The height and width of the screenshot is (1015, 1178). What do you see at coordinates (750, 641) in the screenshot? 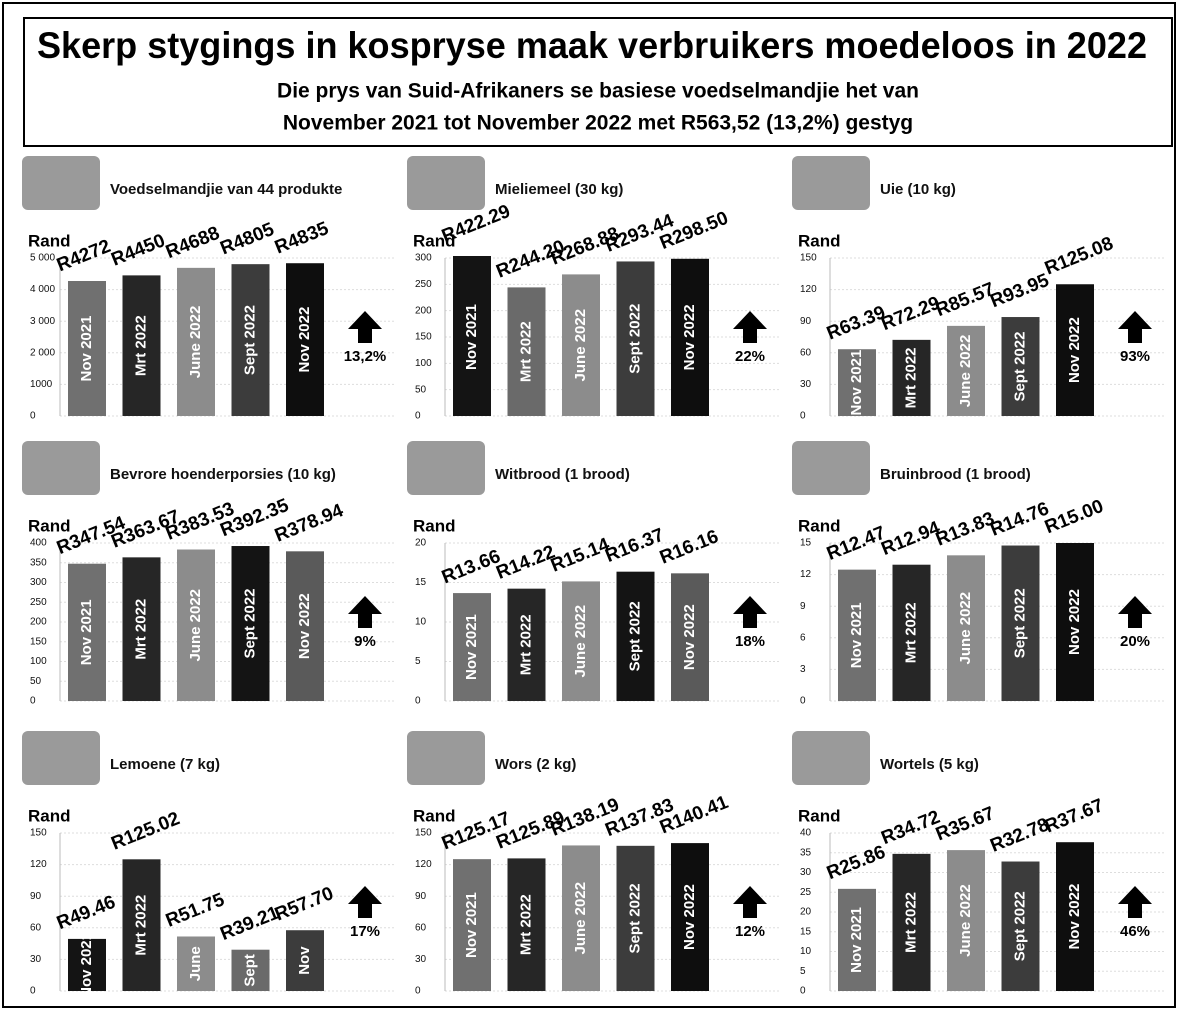
I see `change-label: 18%` at bounding box center [750, 641].